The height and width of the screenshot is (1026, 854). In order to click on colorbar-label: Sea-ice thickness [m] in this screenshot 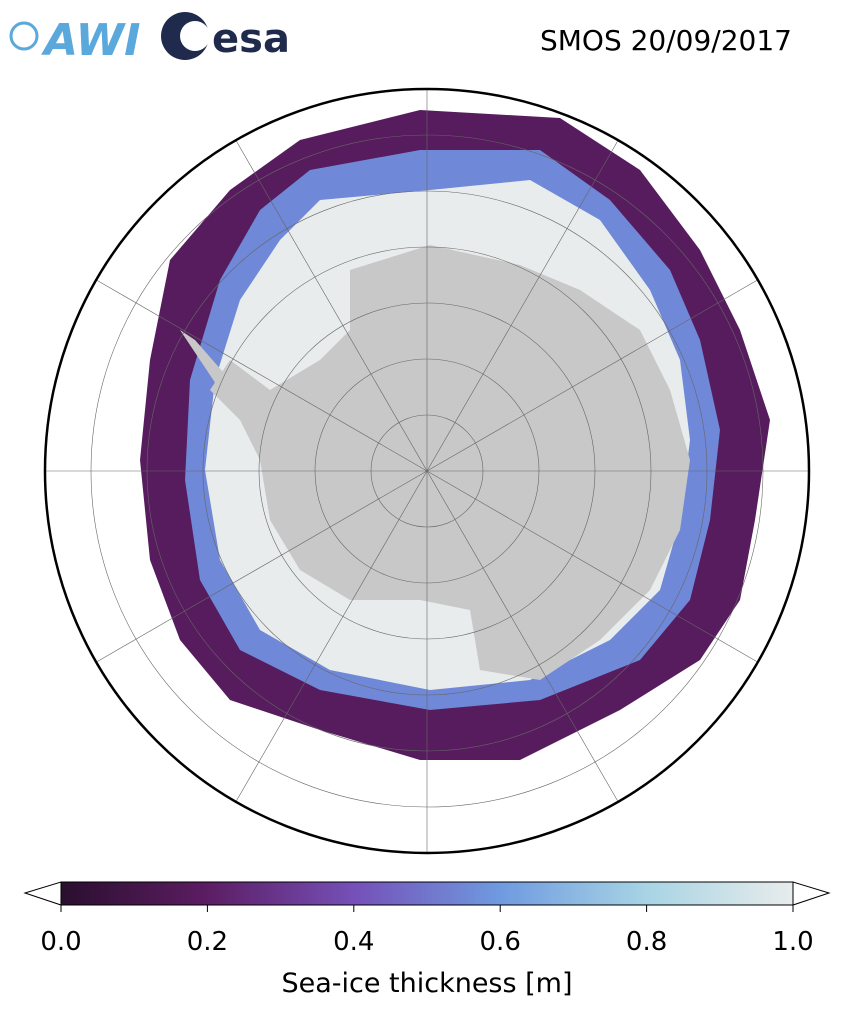, I will do `click(426, 983)`.